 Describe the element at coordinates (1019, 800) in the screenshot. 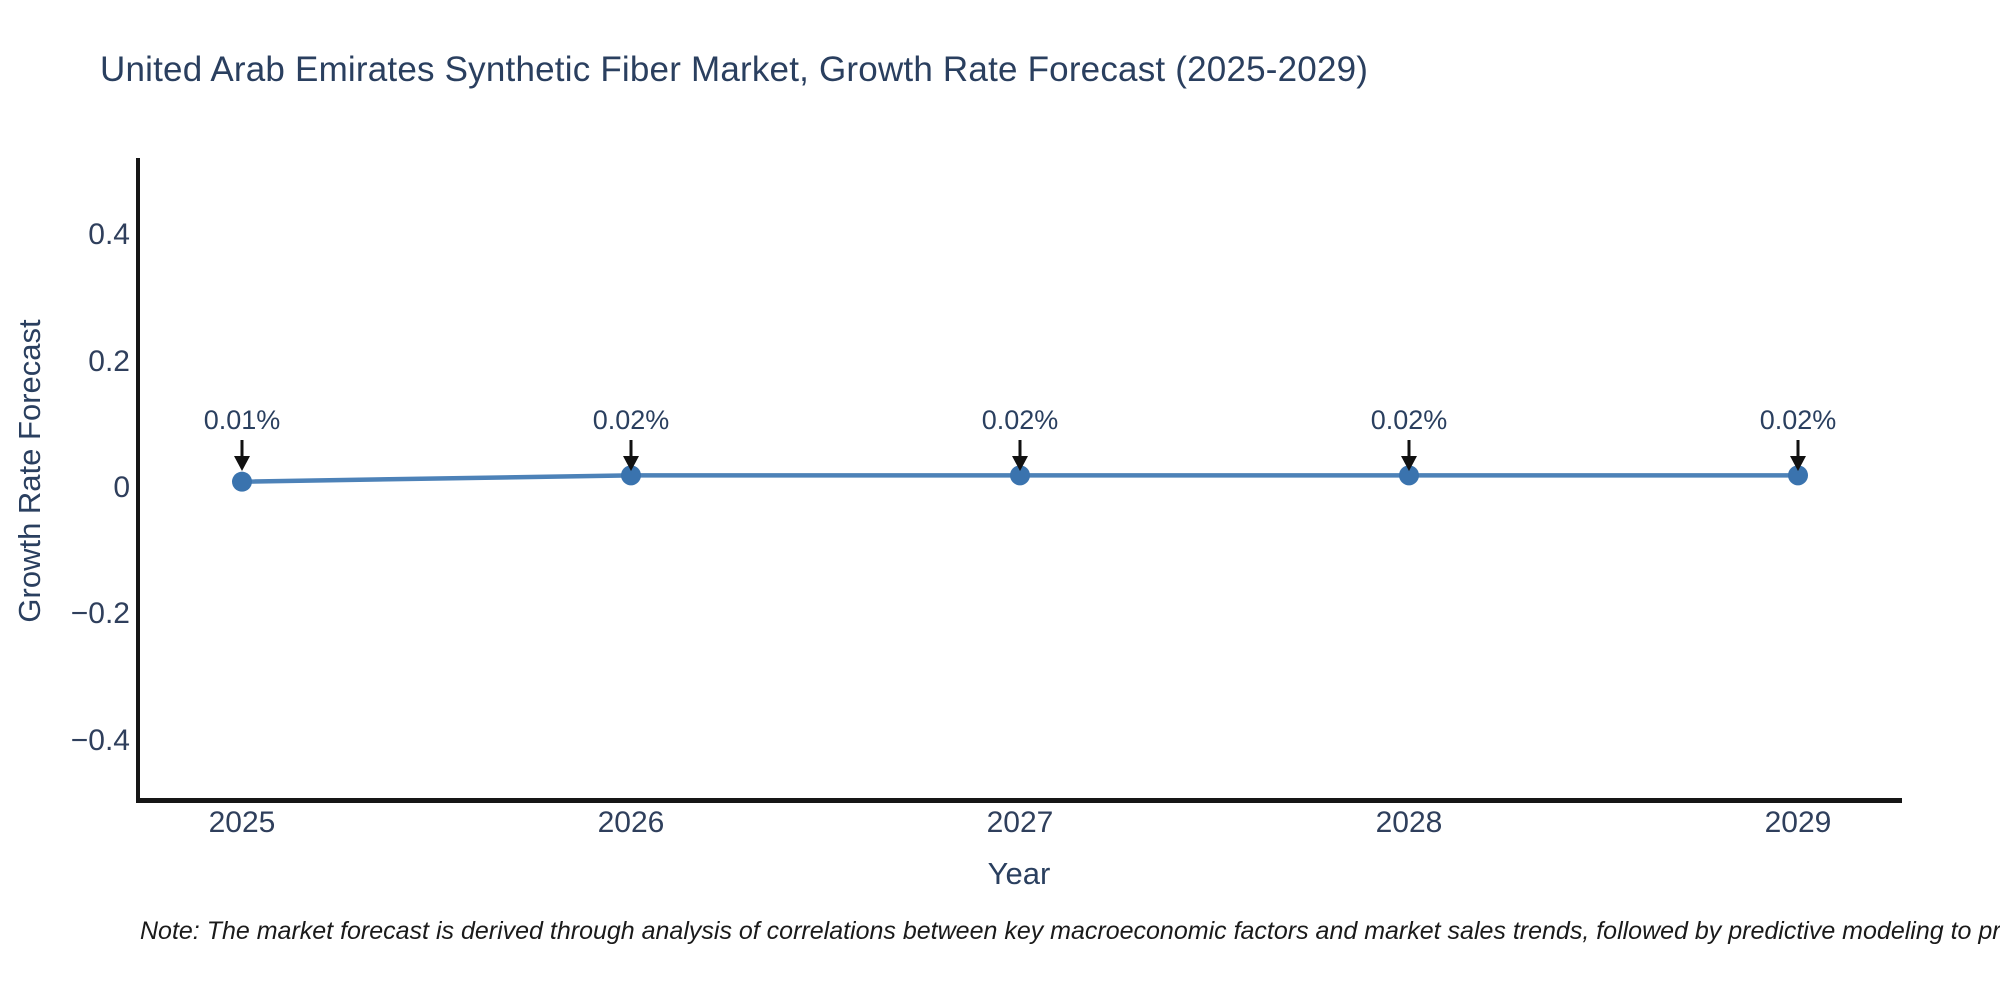

I see `x-axis-line` at that location.